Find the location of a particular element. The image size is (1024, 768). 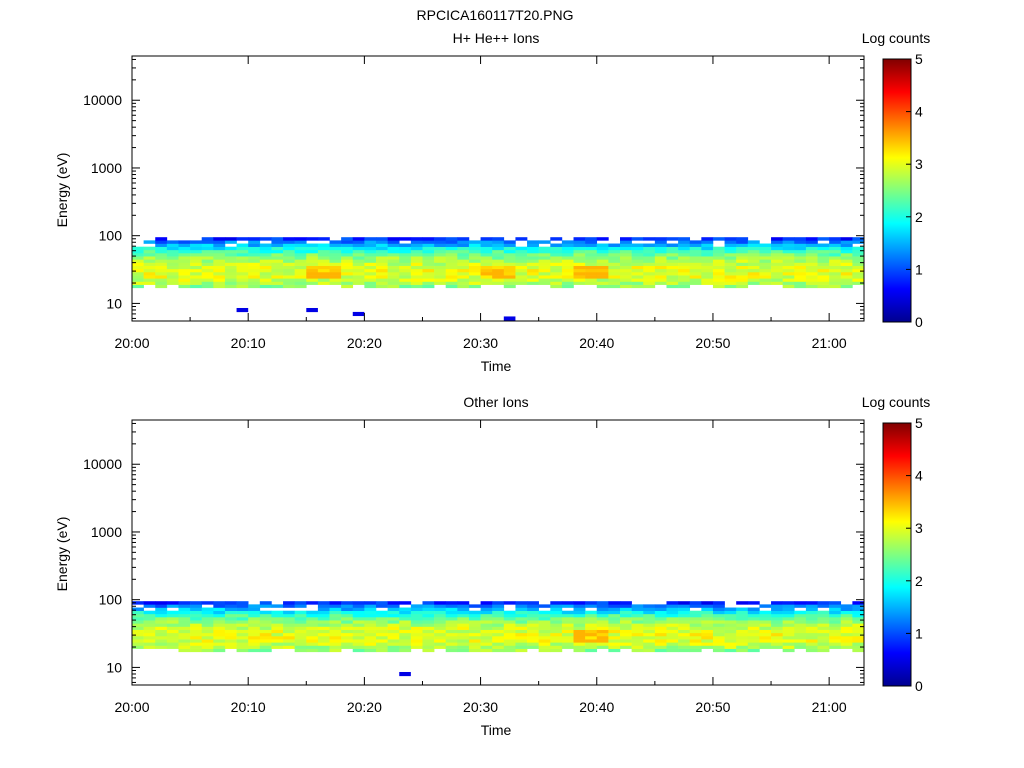

x-tick-label: 20:40 is located at coordinates (596, 707).